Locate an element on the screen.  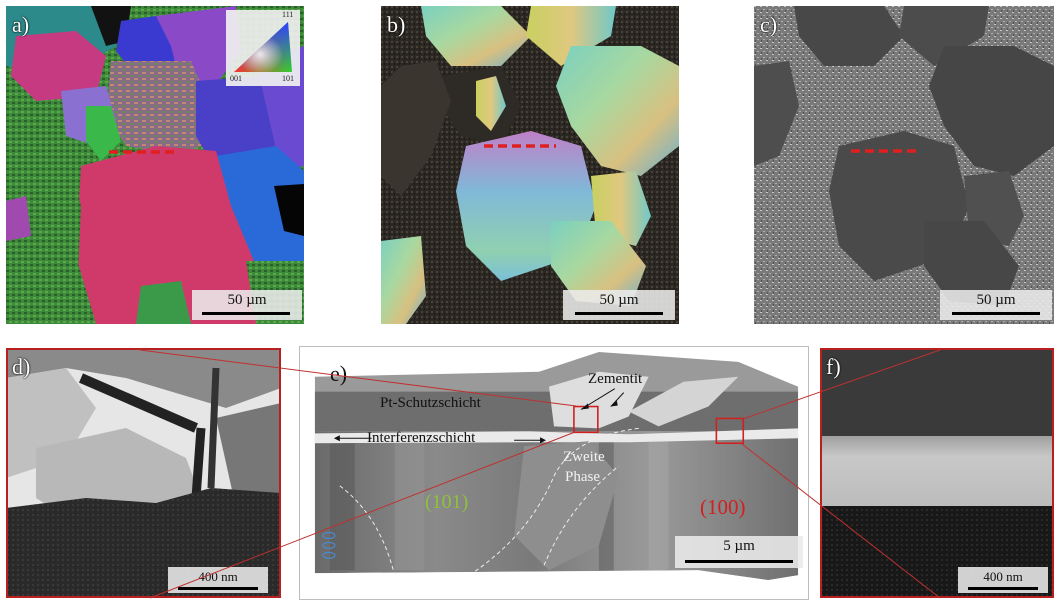
optical-grain-image is located at coordinates (530, 165).